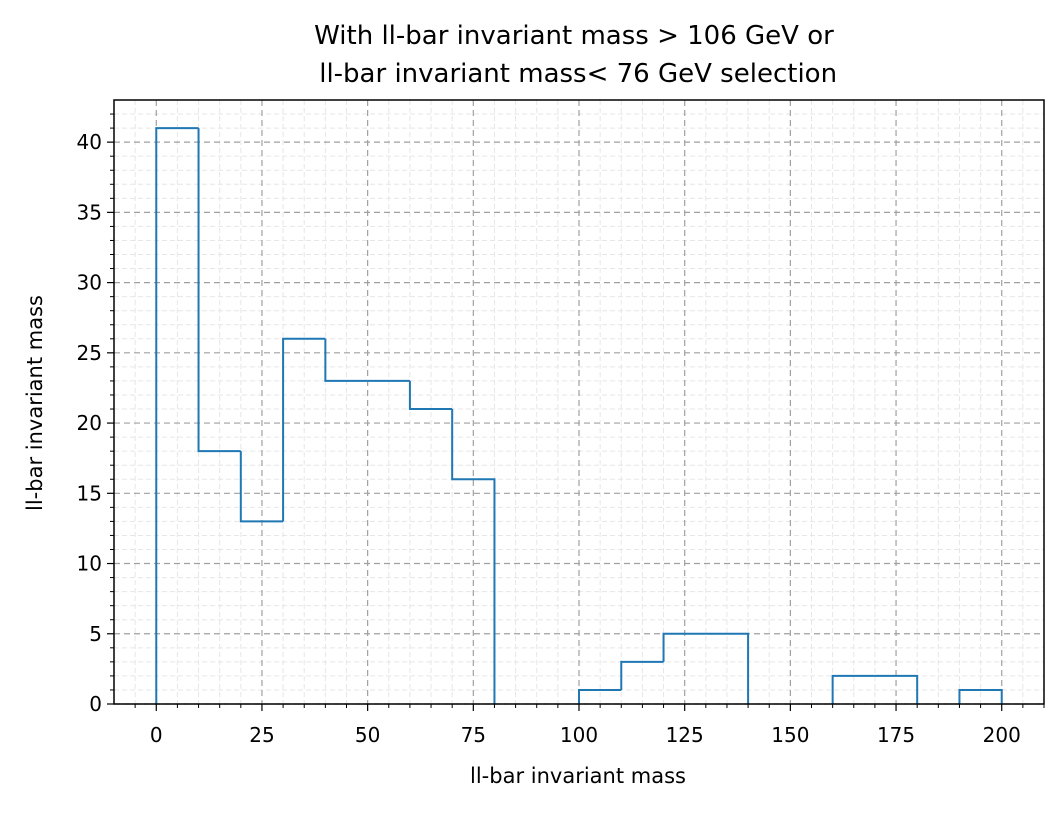 The image size is (1063, 815). I want to click on x-tick-label: 50, so click(367, 735).